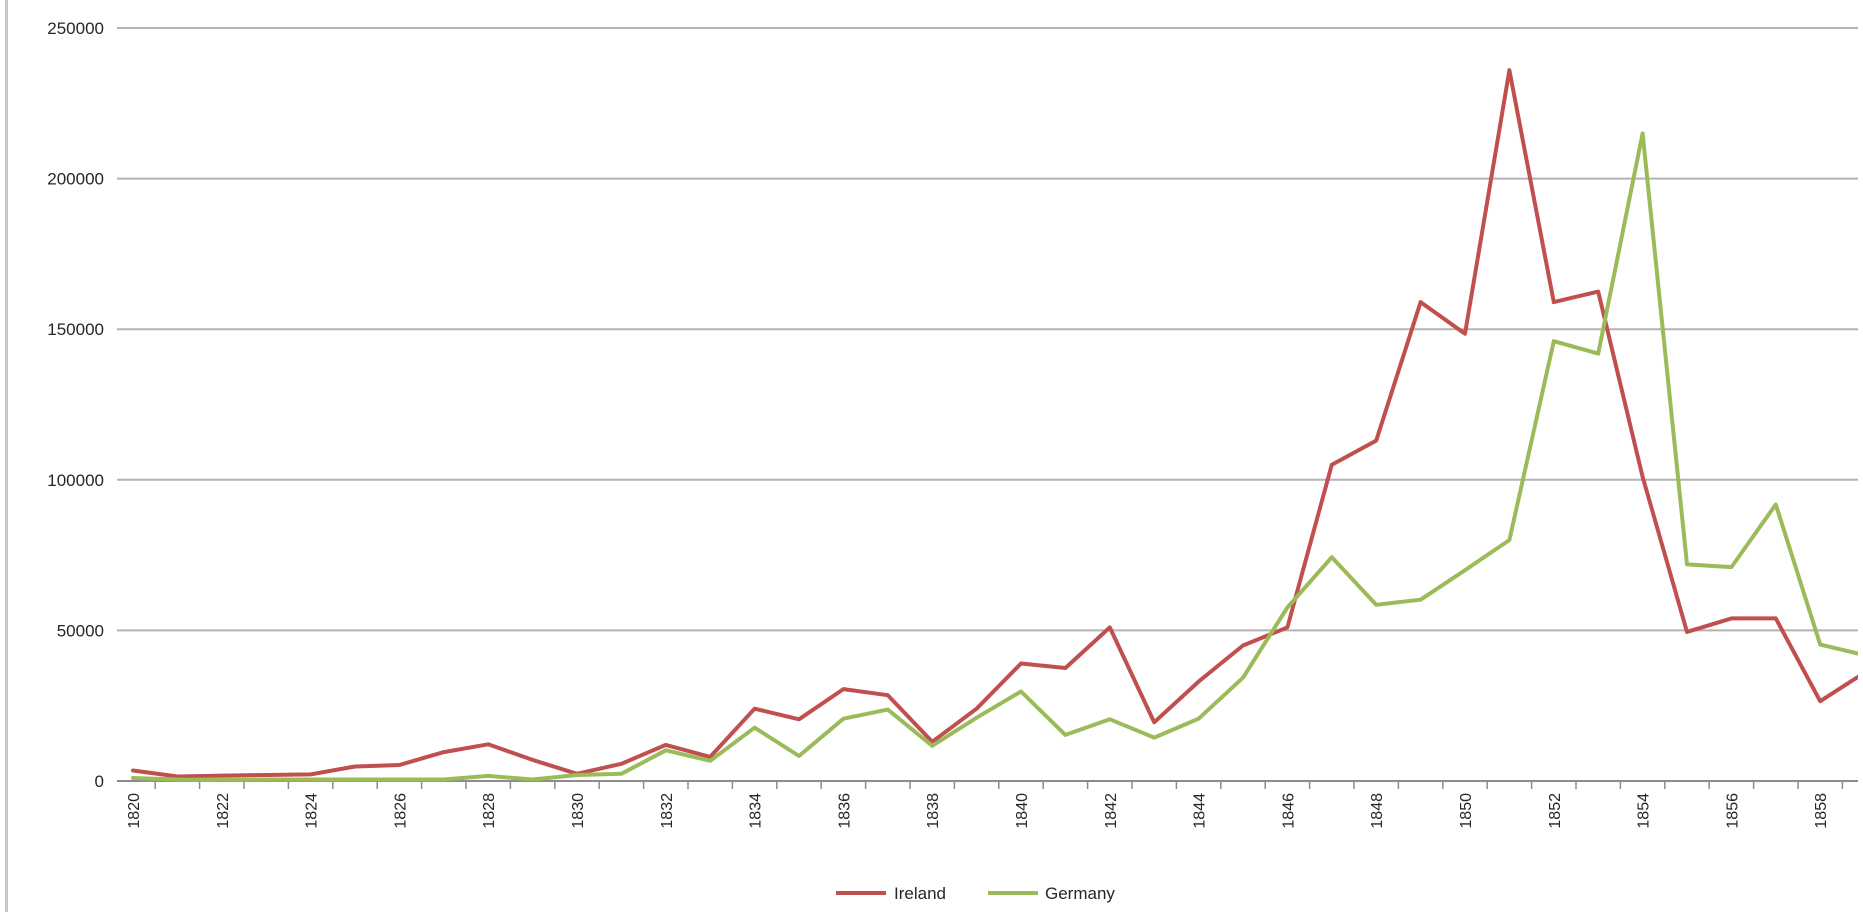 The image size is (1863, 912). I want to click on x-tick-label: 1852, so click(1555, 811).